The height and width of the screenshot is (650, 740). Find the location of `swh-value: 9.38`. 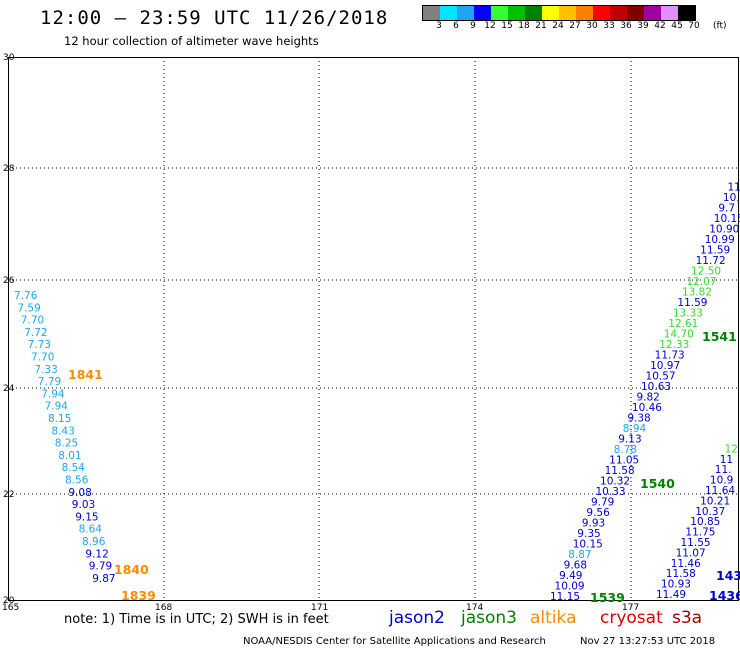

swh-value: 9.38 is located at coordinates (638, 419).